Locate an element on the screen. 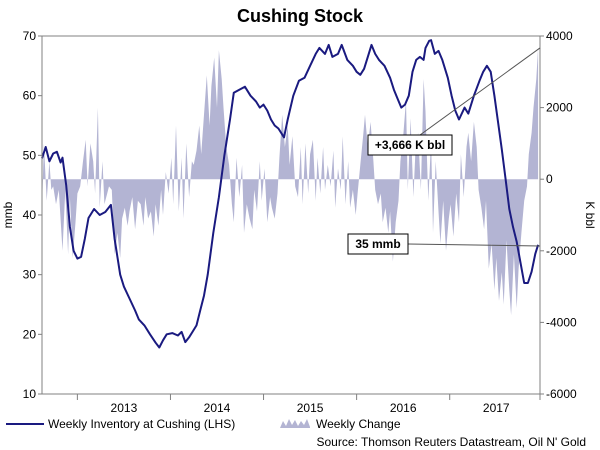 This screenshot has height=450, width=600. left-axis-ticks: 10 20 30 40 50 60 70 is located at coordinates (32, 215).